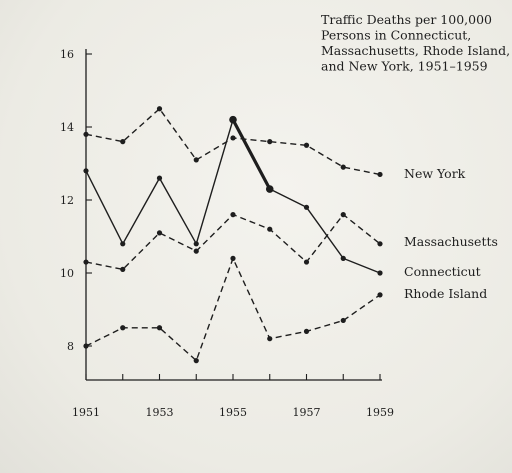 This screenshot has height=473, width=512. I want to click on x-tick-label: 1959, so click(380, 412).